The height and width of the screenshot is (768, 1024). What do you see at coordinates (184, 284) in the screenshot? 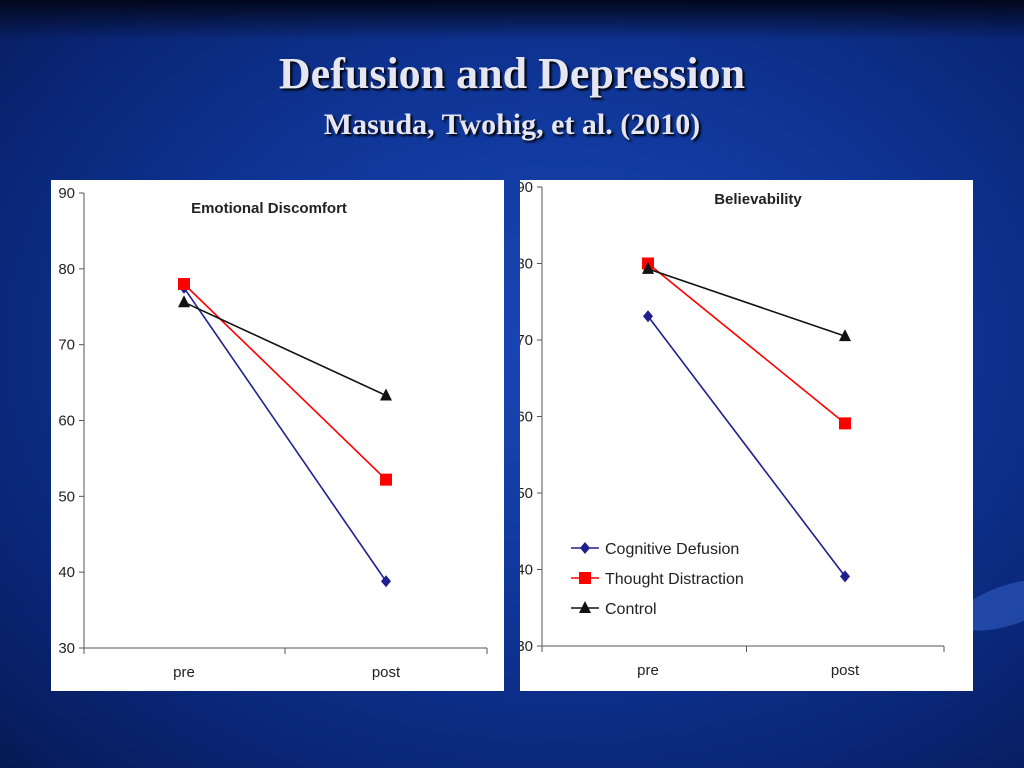
I see `emotional-discomfort-point-thought-distraction-pre` at bounding box center [184, 284].